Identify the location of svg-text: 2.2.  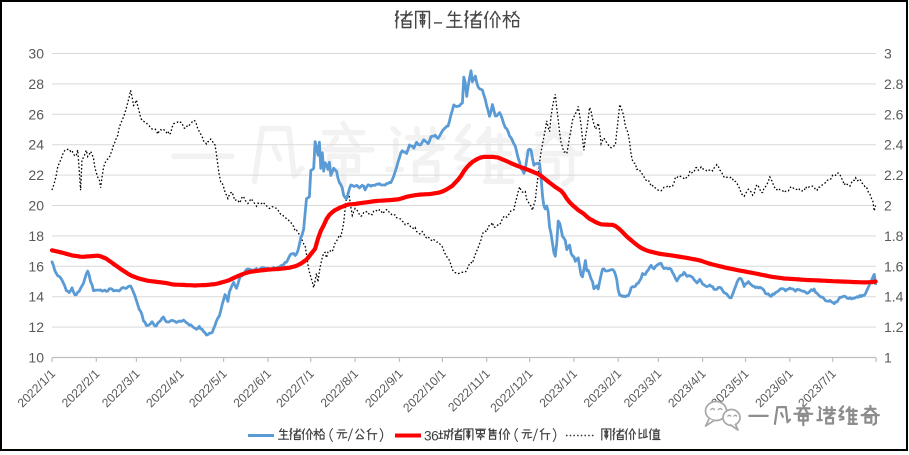
(894, 175).